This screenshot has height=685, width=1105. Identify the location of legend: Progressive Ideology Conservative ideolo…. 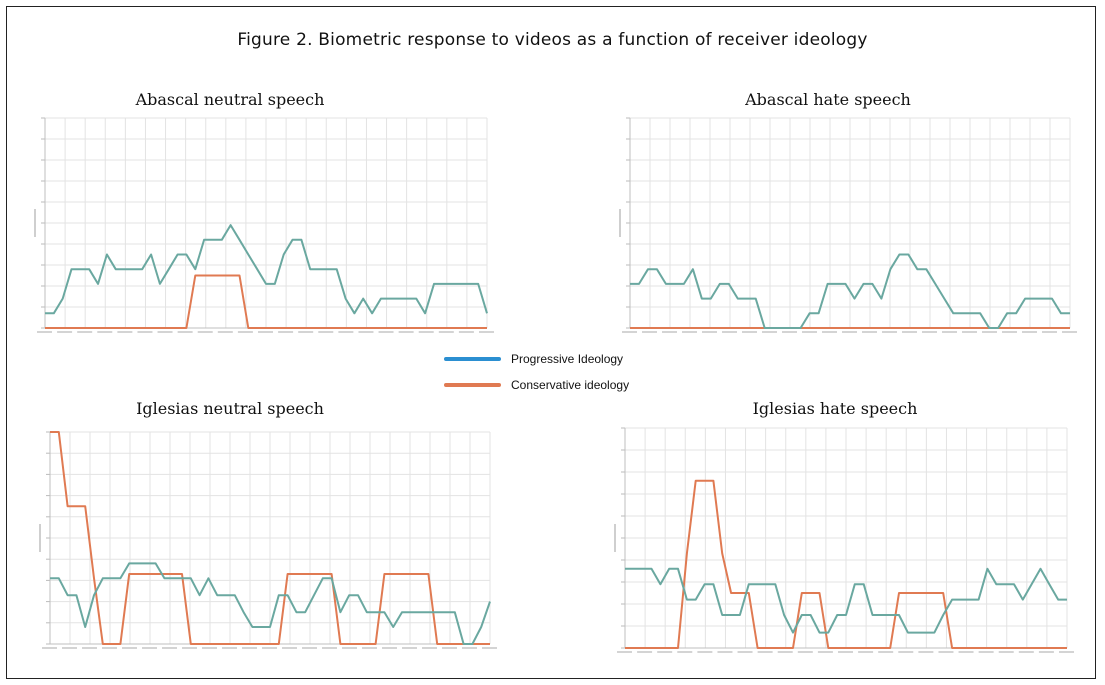
(536, 372).